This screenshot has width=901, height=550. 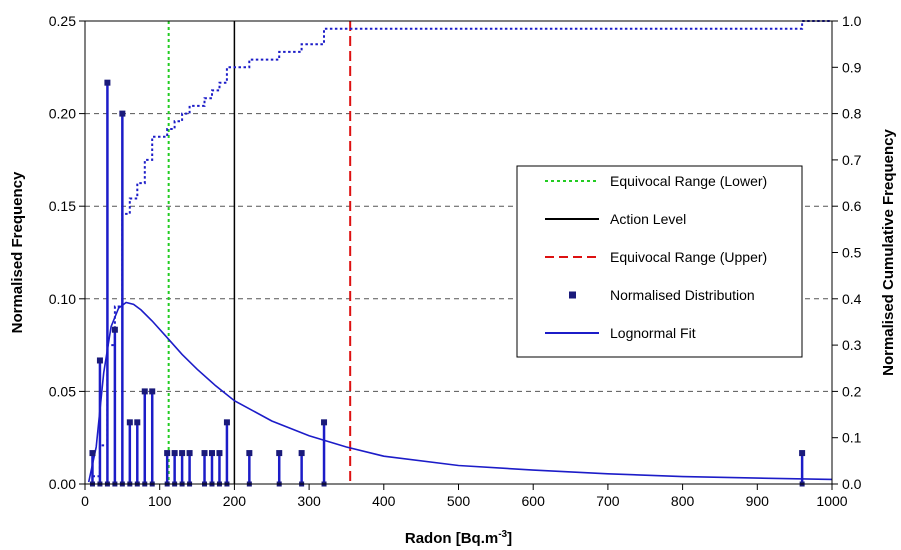 I want to click on legend-label: Action Level, so click(x=648, y=219).